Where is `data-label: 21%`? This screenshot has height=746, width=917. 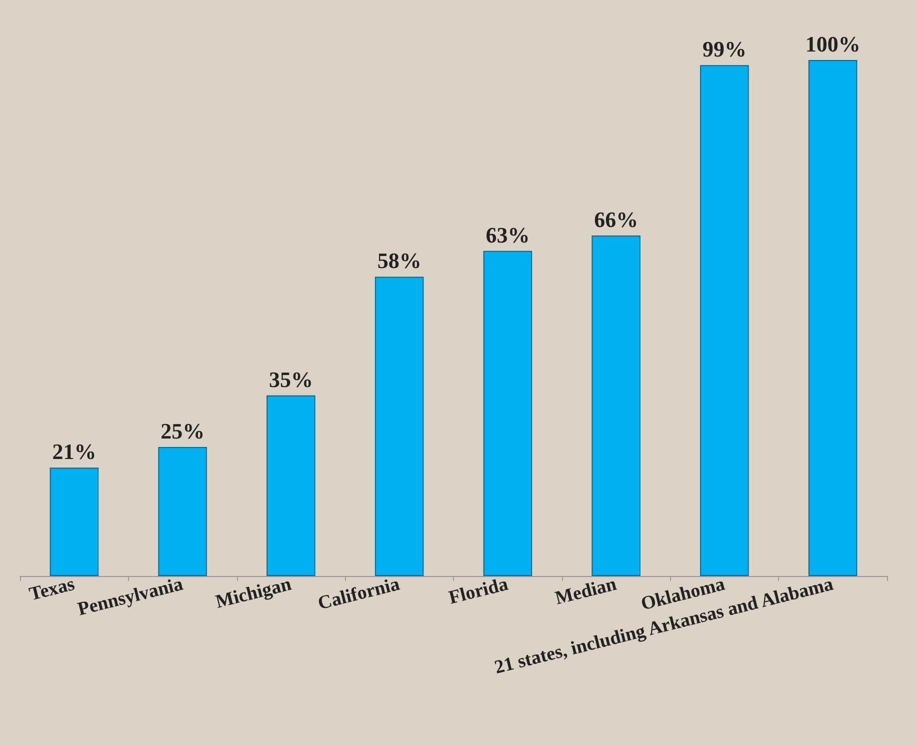 data-label: 21% is located at coordinates (74, 451).